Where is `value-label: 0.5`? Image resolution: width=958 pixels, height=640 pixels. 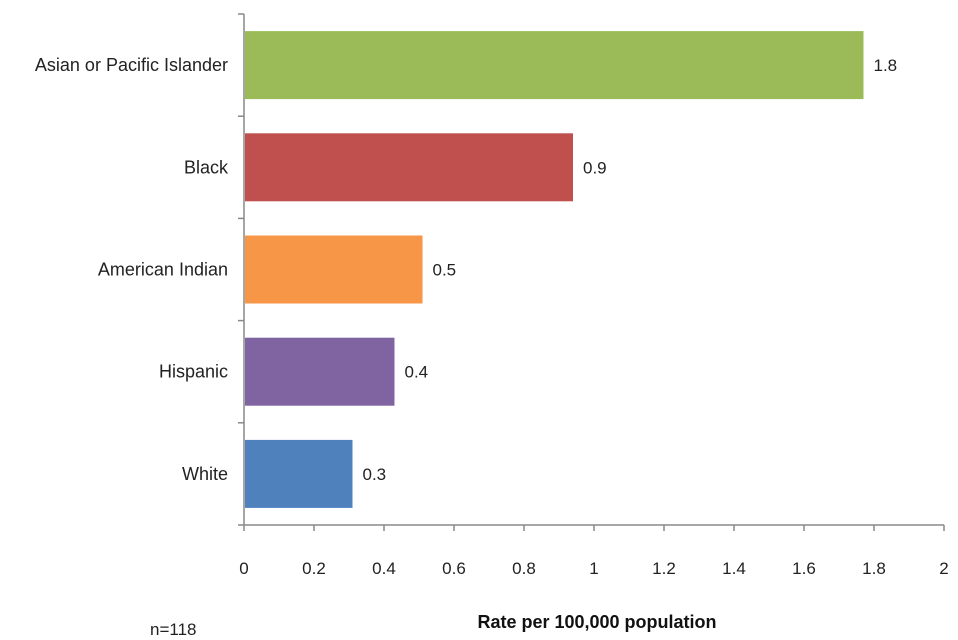
value-label: 0.5 is located at coordinates (445, 270).